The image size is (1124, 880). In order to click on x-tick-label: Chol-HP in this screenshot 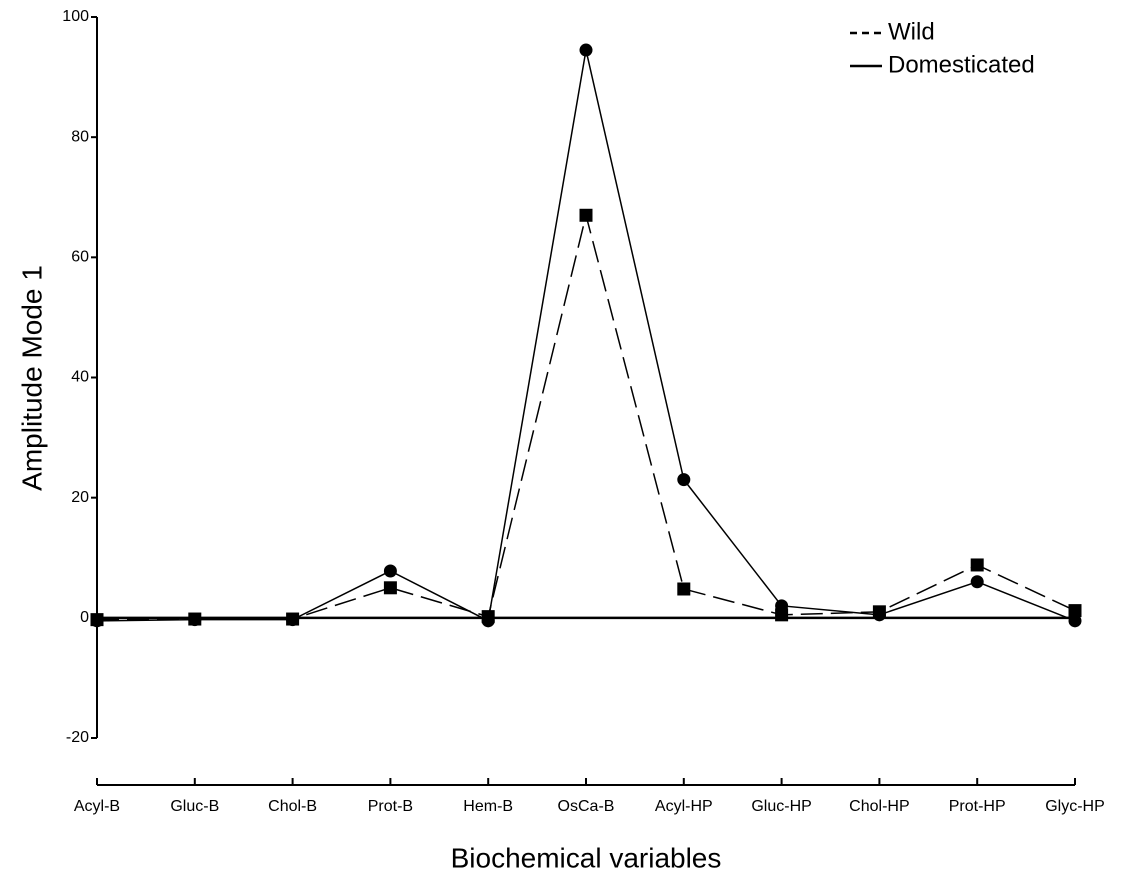, I will do `click(879, 806)`.